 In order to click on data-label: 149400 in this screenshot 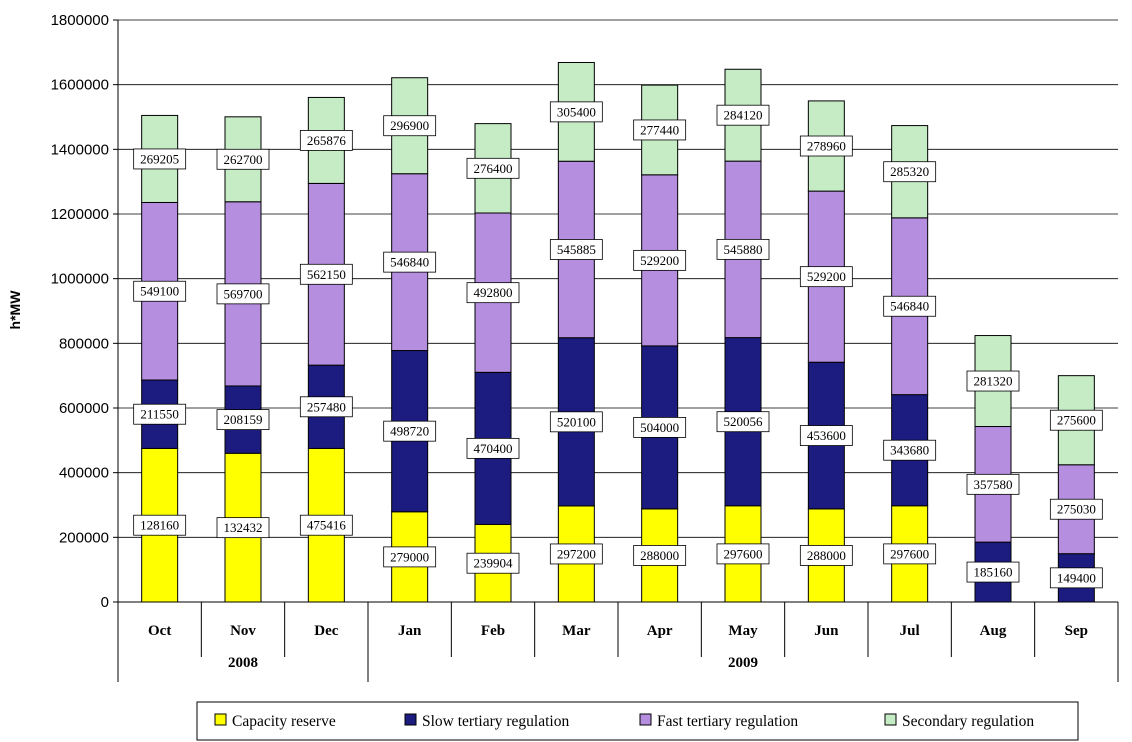, I will do `click(1076, 578)`.